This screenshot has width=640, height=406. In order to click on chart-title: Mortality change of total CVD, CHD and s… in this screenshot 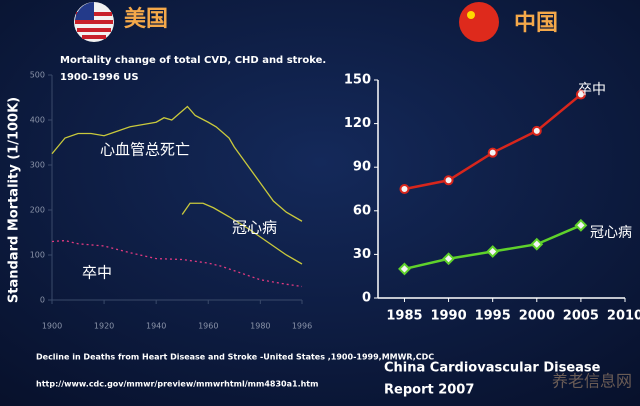, I will do `click(193, 60)`.